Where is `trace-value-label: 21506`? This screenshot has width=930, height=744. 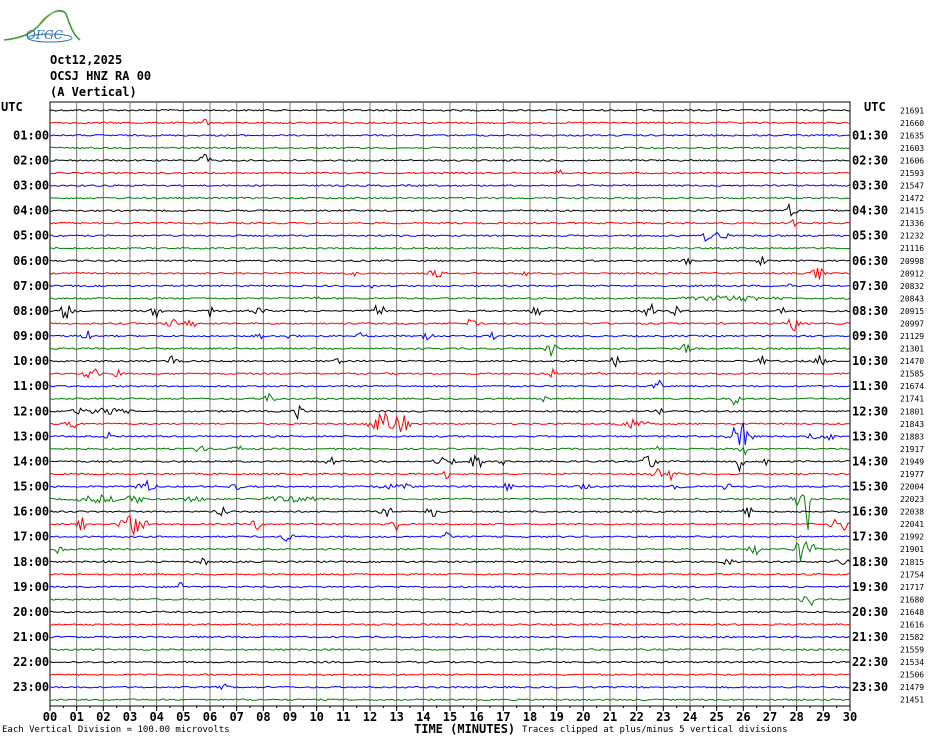
trace-value-label: 21506 is located at coordinates (912, 675).